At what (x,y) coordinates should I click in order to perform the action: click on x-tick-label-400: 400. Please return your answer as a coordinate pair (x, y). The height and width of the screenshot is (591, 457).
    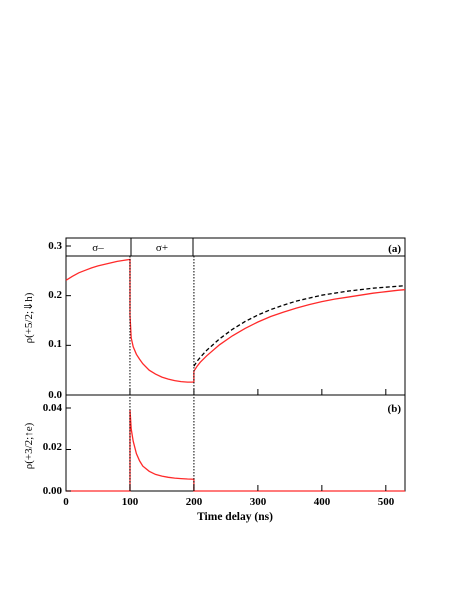
    Looking at the image, I should click on (322, 502).